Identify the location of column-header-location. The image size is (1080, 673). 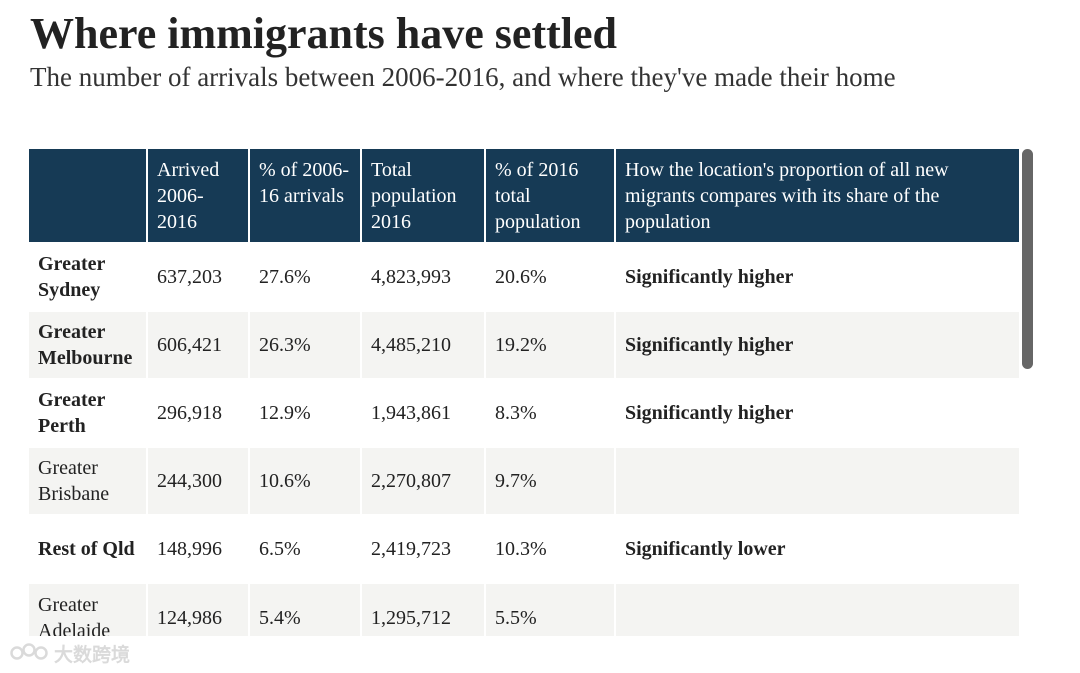
(88, 196).